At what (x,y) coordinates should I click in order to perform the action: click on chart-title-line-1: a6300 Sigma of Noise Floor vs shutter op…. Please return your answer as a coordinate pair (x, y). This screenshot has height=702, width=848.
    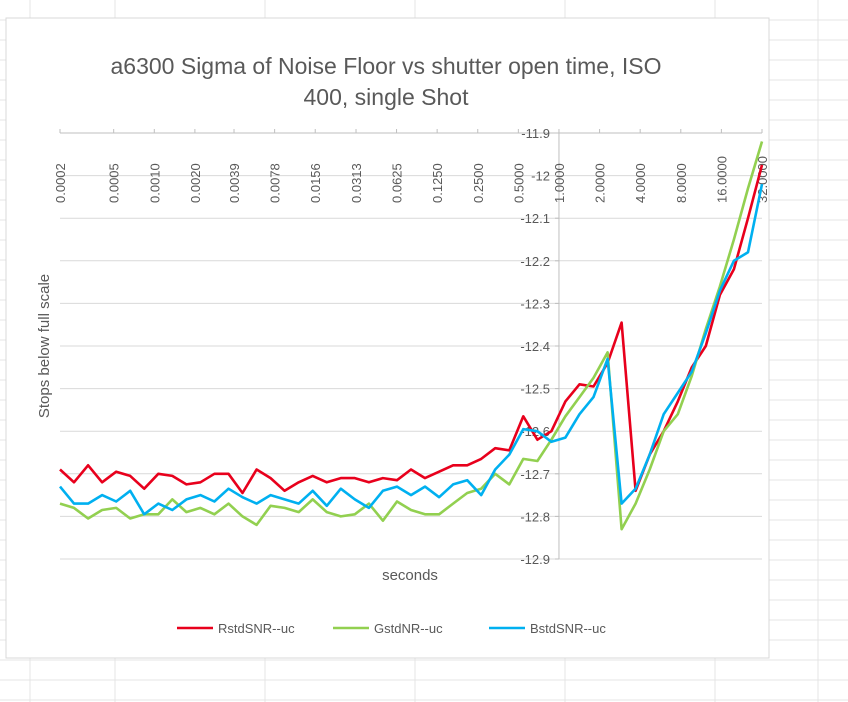
    Looking at the image, I should click on (386, 66).